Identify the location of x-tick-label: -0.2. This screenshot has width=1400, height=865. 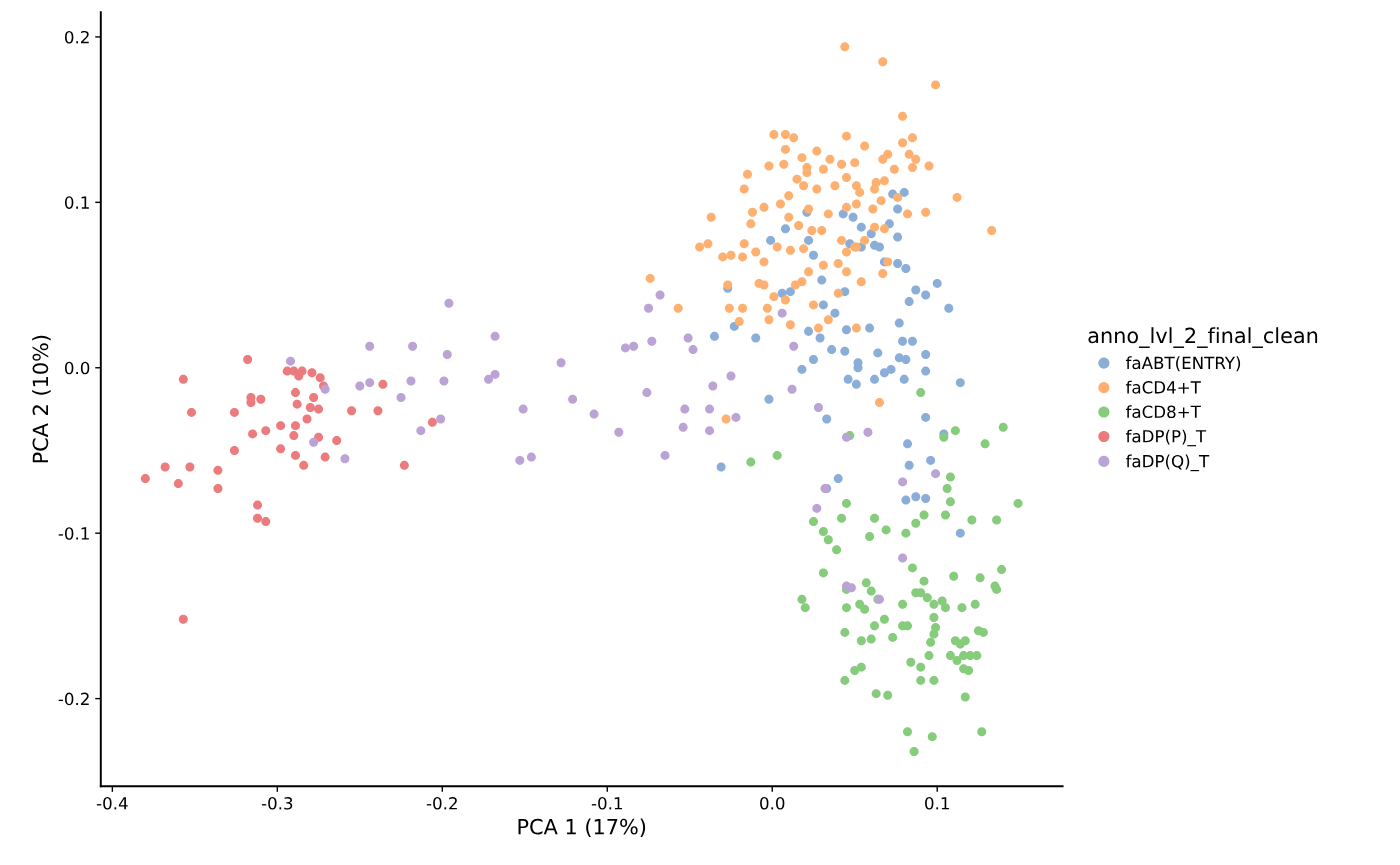
(441, 803).